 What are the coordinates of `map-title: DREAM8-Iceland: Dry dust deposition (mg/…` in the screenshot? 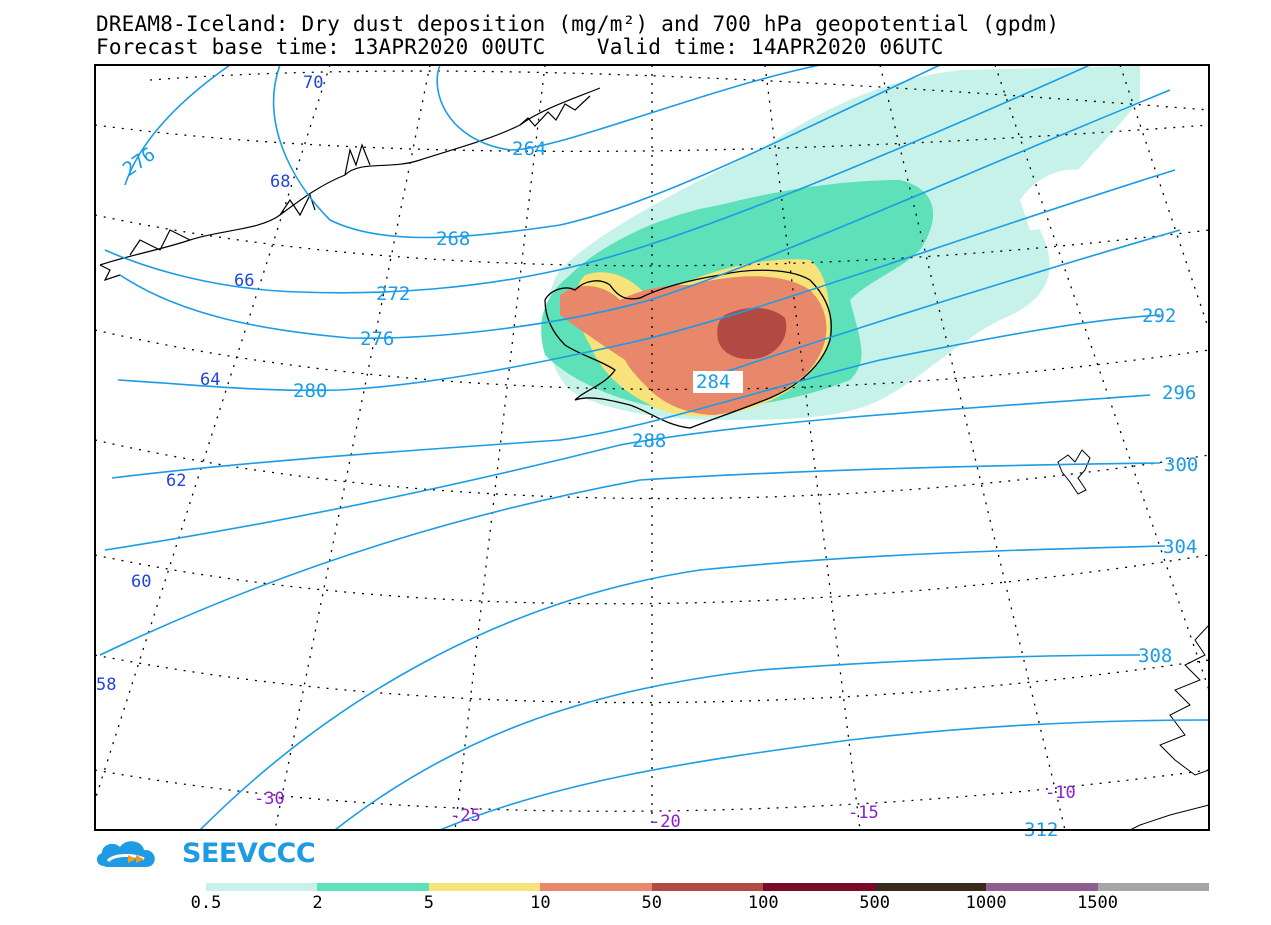 It's located at (578, 24).